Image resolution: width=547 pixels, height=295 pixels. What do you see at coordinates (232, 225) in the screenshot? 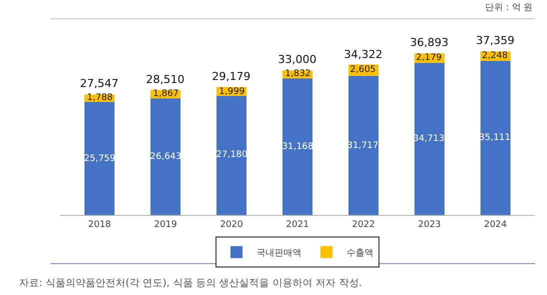
I see `x-tick-label: 2020` at bounding box center [232, 225].